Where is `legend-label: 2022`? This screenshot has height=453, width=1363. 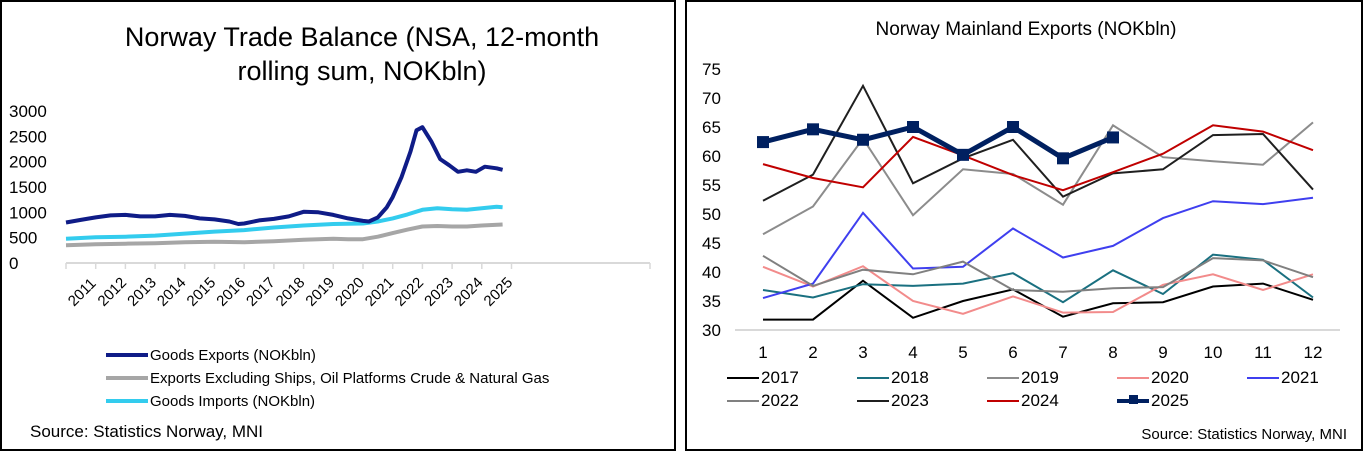
legend-label: 2022 is located at coordinates (780, 400).